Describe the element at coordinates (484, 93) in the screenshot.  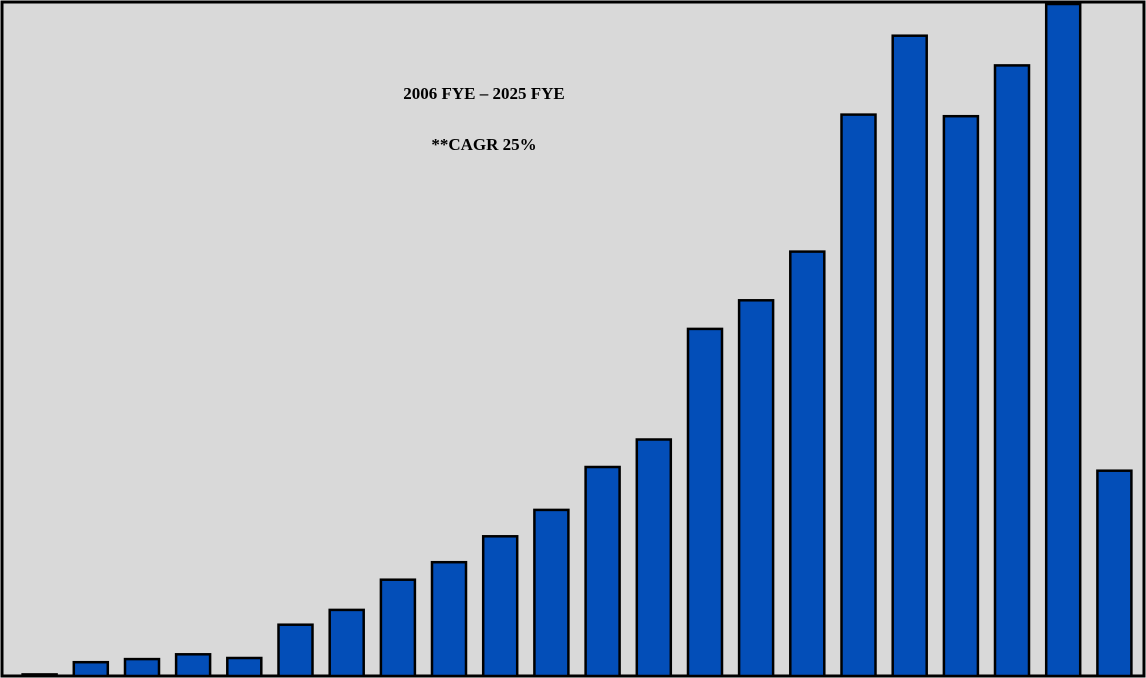
I see `annotation-date-range: 2006 FYE – 2025 FYE` at that location.